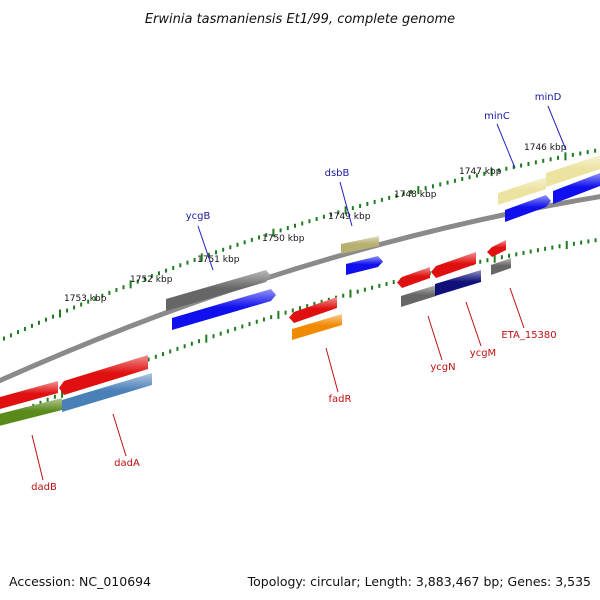 The width and height of the screenshot is (600, 600). I want to click on gene-label-dsbB: dsbB, so click(337, 173).